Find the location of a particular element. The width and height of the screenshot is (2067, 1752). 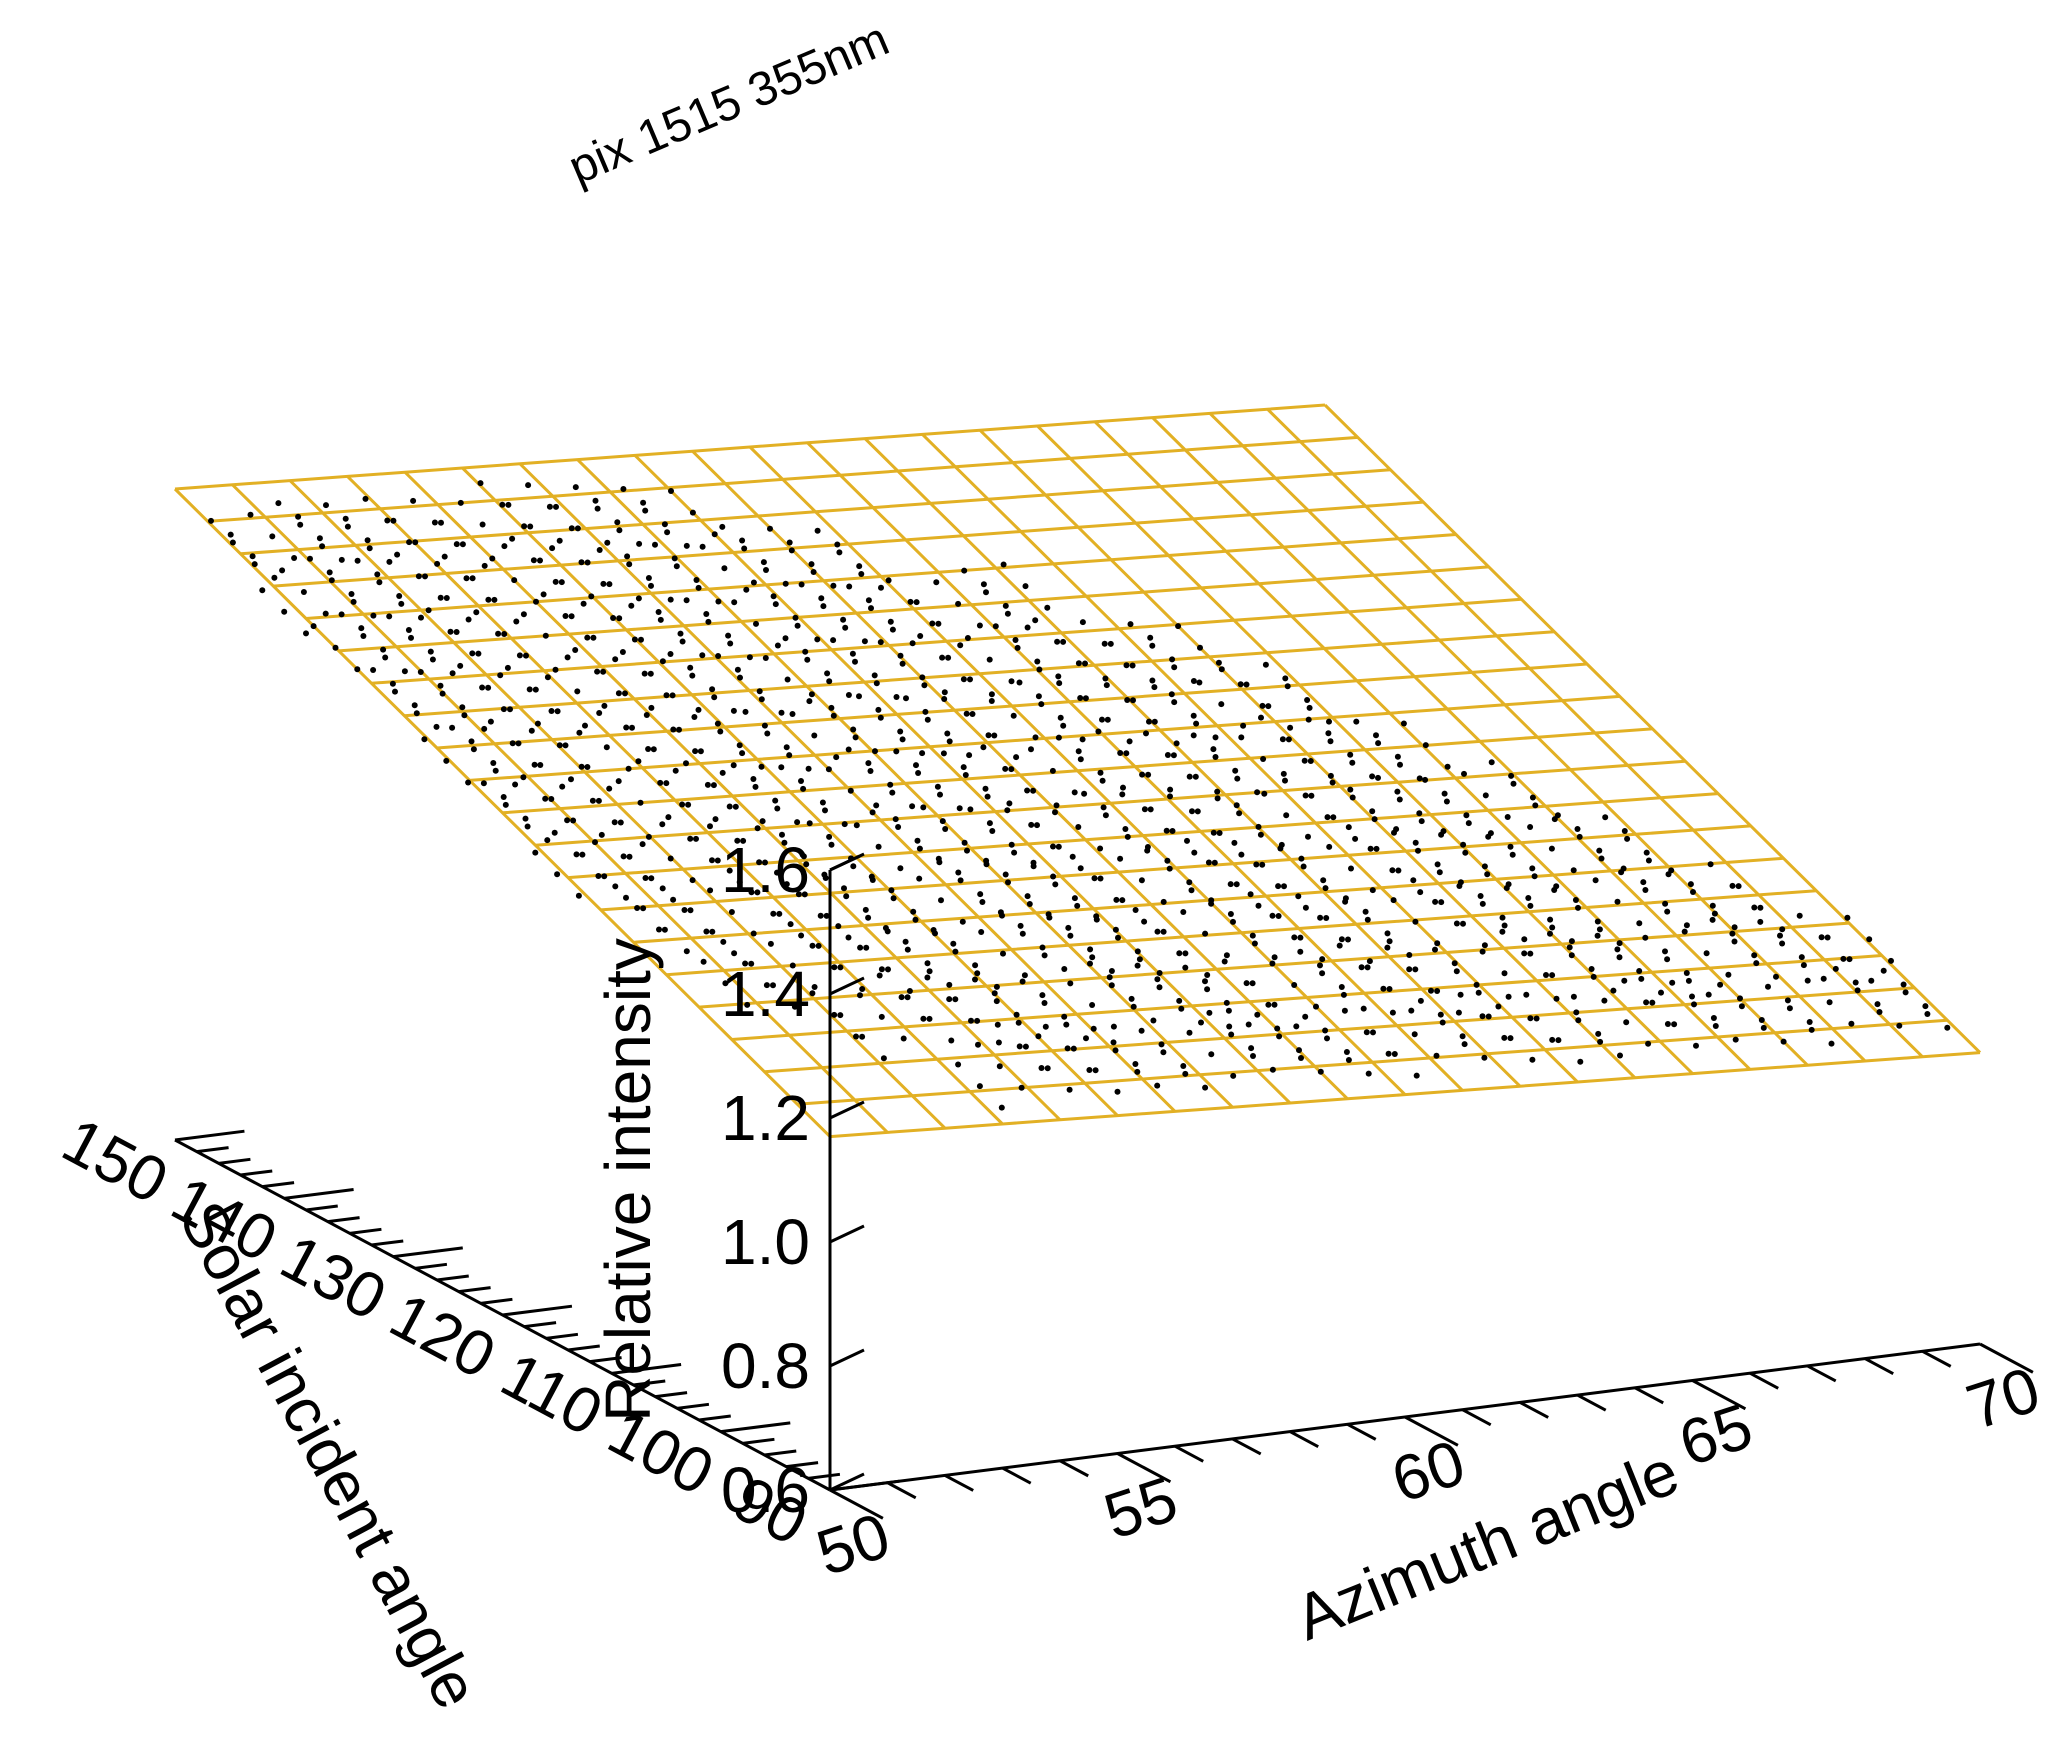

x-minor-tick is located at coordinates (1304, 1439).